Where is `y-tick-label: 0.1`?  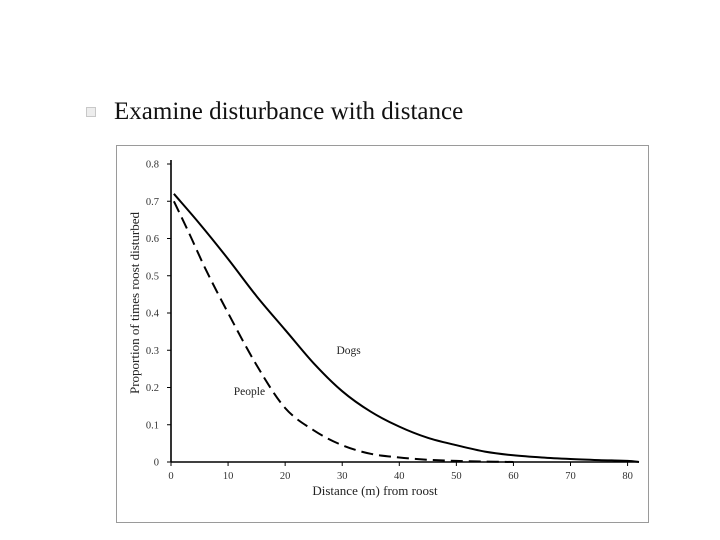 y-tick-label: 0.1 is located at coordinates (152, 425).